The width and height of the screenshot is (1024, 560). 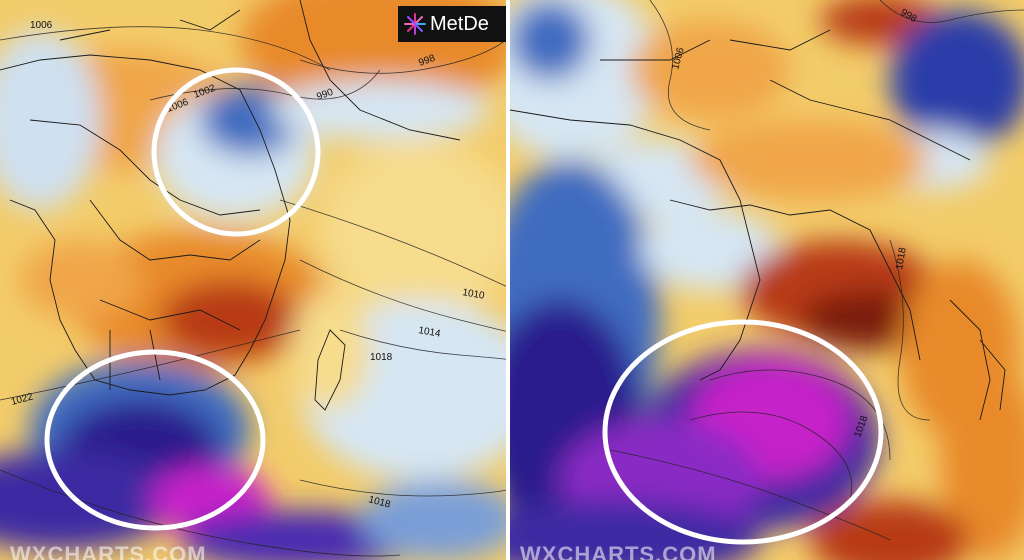 I want to click on isobar-label: 1014, so click(x=429, y=332).